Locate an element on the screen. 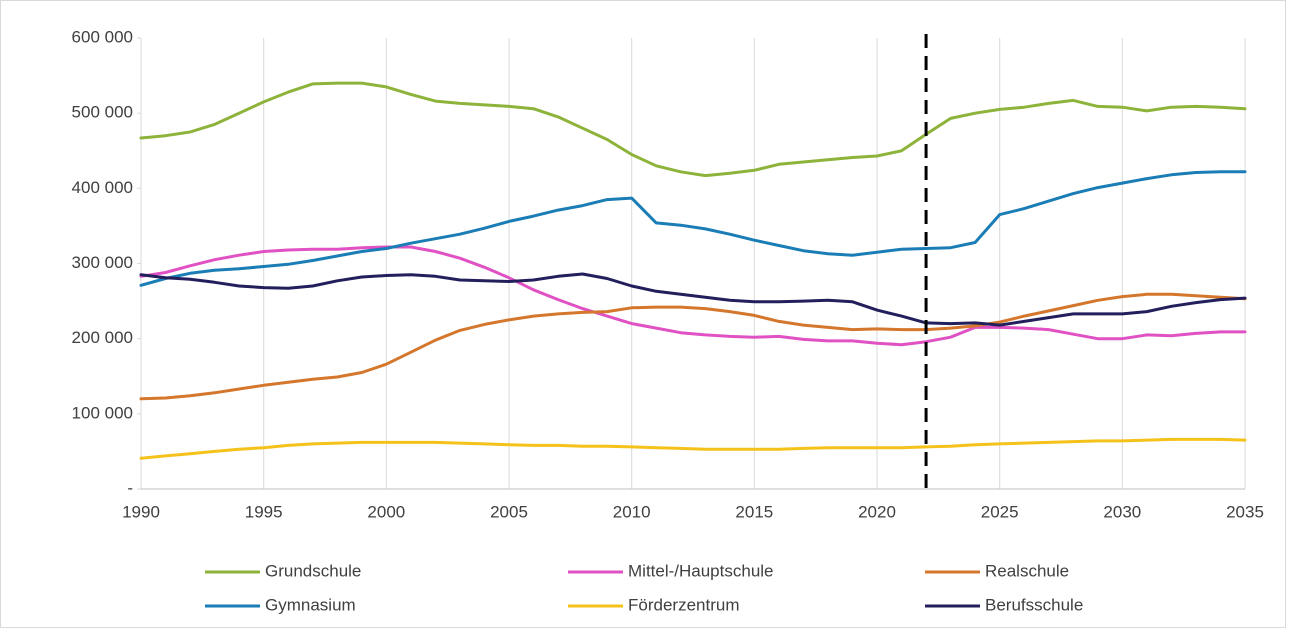 The width and height of the screenshot is (1295, 634). x-tick-label: 2005 is located at coordinates (509, 511).